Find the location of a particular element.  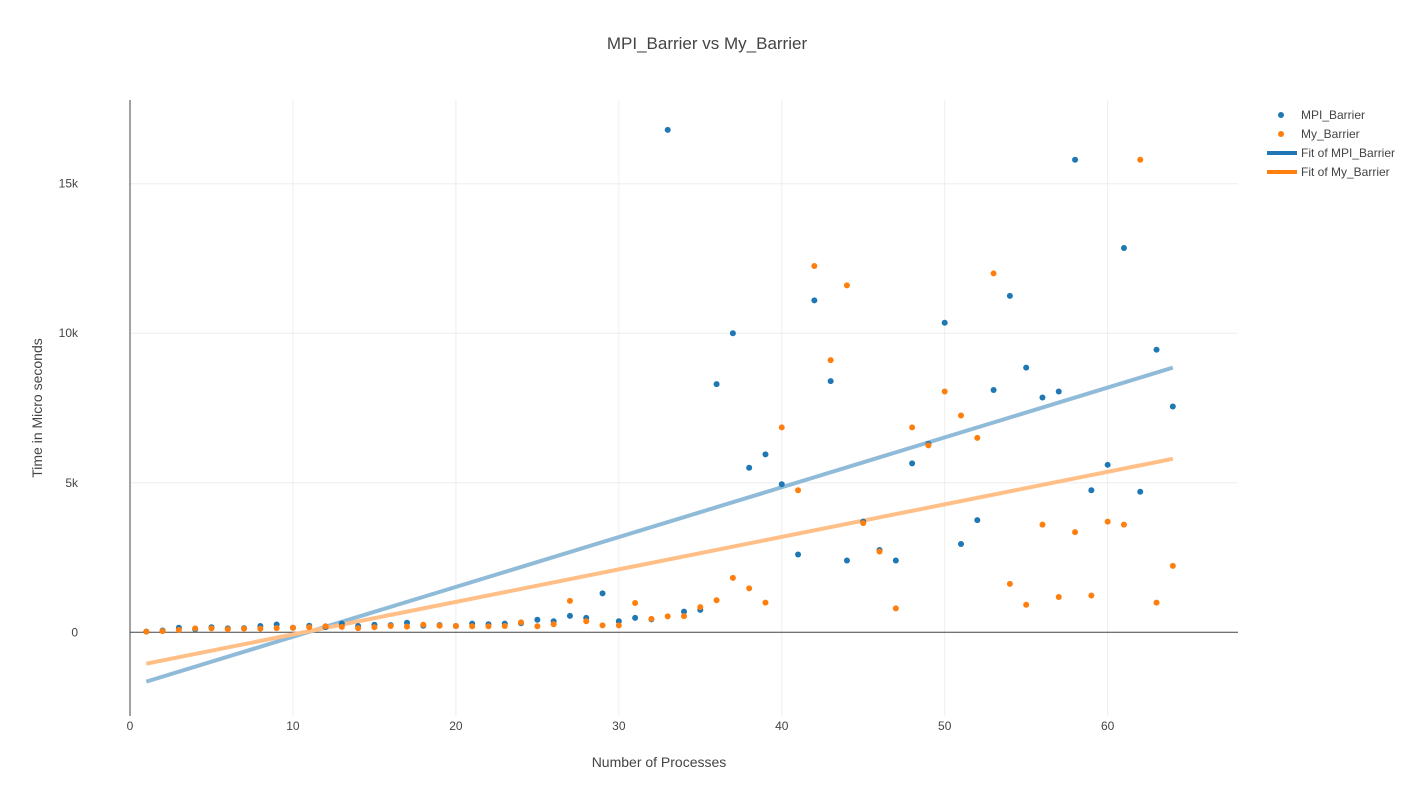

legend-item-fit-my-barrier: Fit of My_Barrier is located at coordinates (1328, 172).